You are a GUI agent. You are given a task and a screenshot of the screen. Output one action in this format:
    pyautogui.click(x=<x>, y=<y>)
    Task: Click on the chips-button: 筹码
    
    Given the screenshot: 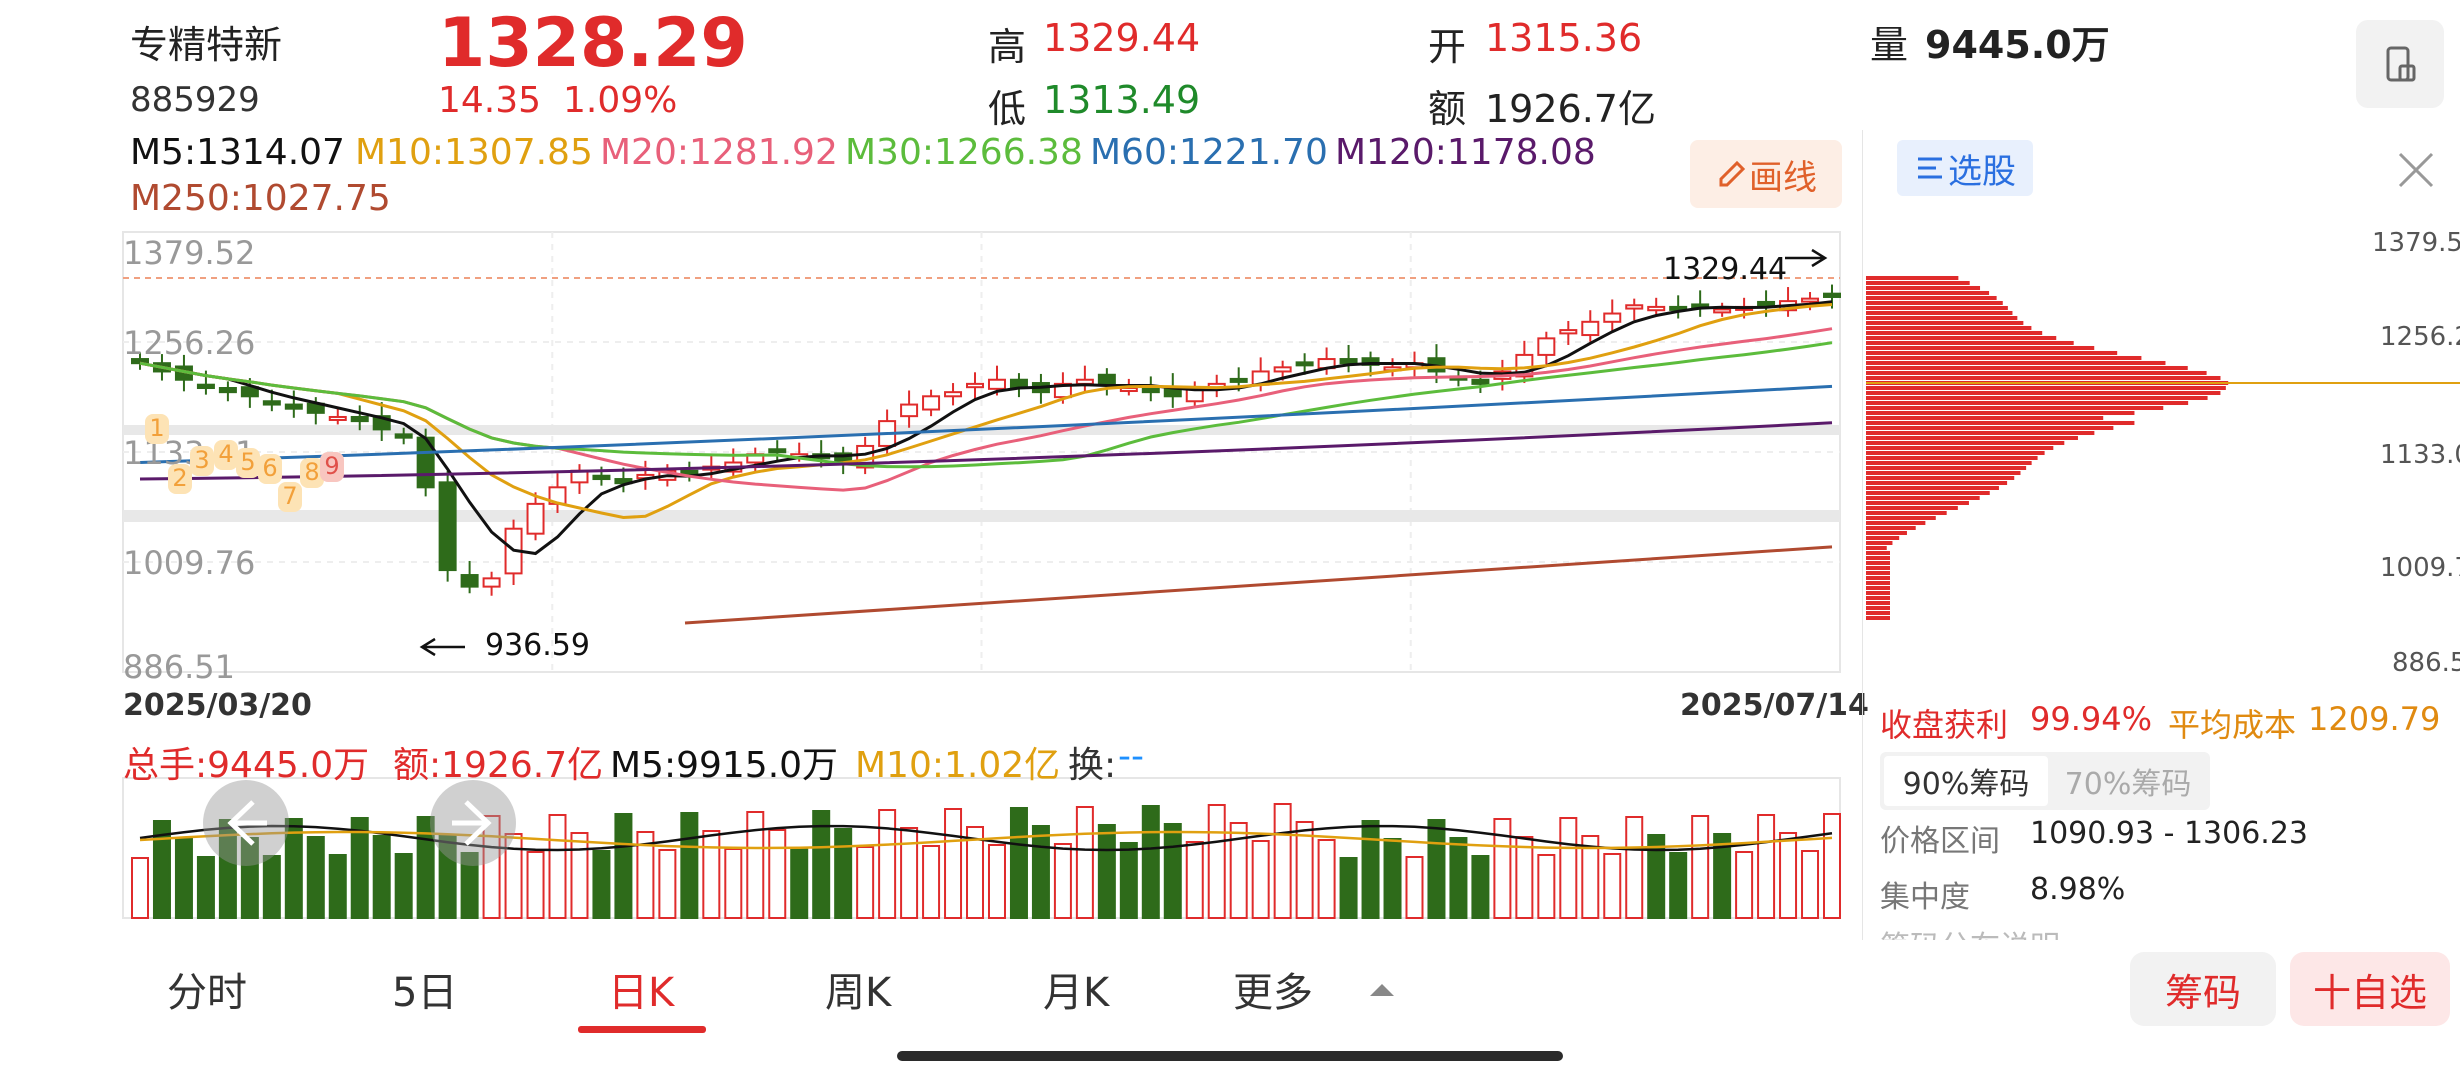 What is the action you would take?
    pyautogui.click(x=2203, y=989)
    